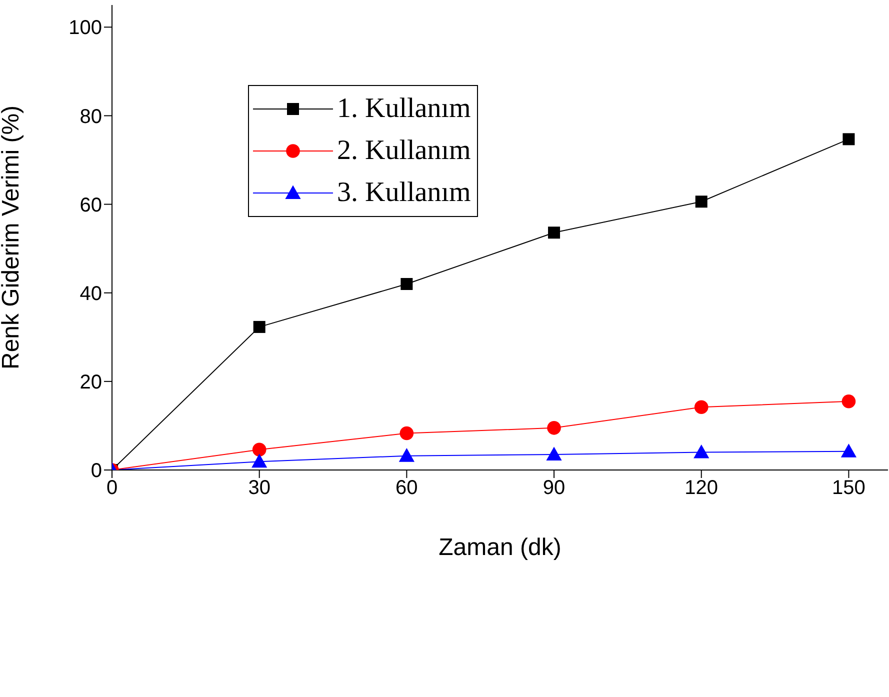 This screenshot has height=697, width=889. What do you see at coordinates (554, 488) in the screenshot?
I see `x-tick-label: 90` at bounding box center [554, 488].